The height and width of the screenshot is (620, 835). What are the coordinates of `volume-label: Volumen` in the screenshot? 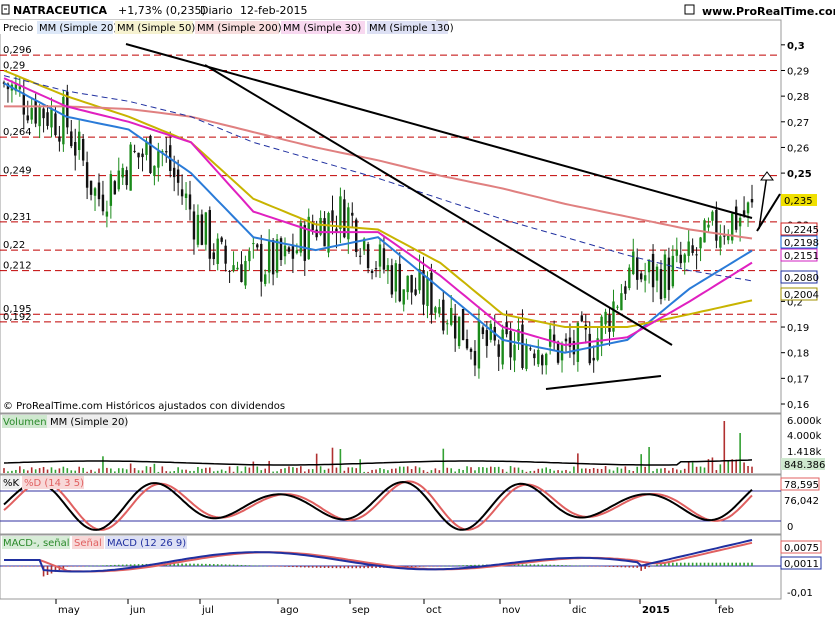 It's located at (25, 422).